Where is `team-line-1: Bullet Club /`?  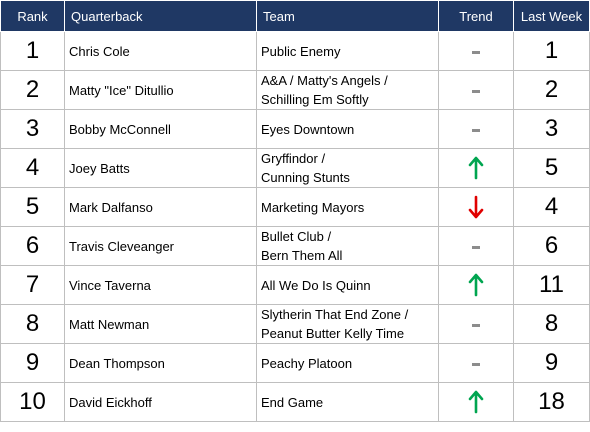 team-line-1: Bullet Club / is located at coordinates (296, 236).